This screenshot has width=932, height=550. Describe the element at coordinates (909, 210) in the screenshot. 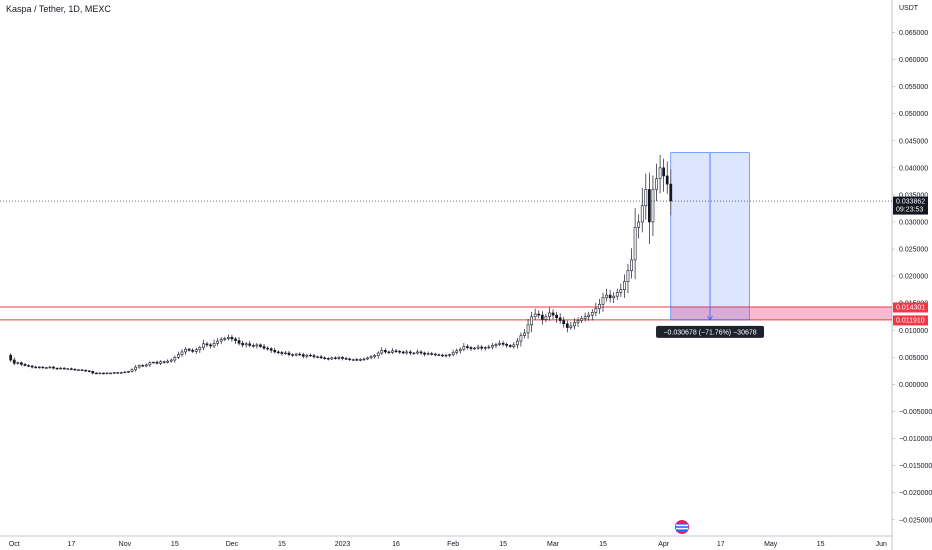

I see `last-price-tag-text: 09:23:53` at that location.